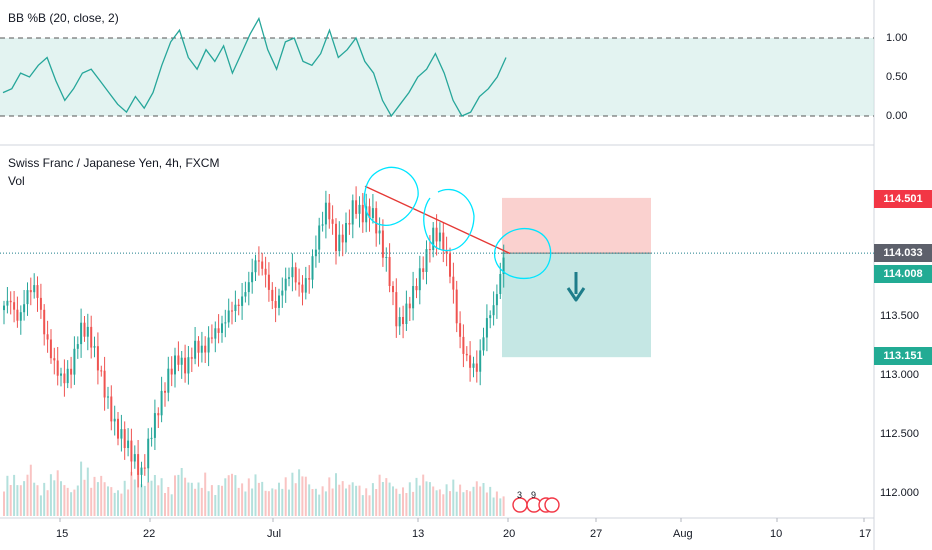 The image size is (932, 550). Describe the element at coordinates (897, 116) in the screenshot. I see `indicator-tick-3: 0.00` at that location.